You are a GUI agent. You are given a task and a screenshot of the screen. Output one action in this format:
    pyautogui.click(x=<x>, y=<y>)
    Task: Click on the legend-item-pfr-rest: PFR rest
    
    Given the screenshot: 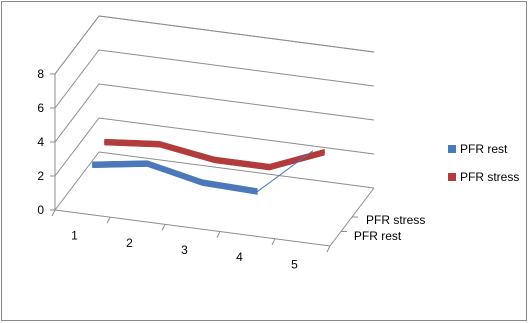 What is the action you would take?
    pyautogui.click(x=478, y=149)
    